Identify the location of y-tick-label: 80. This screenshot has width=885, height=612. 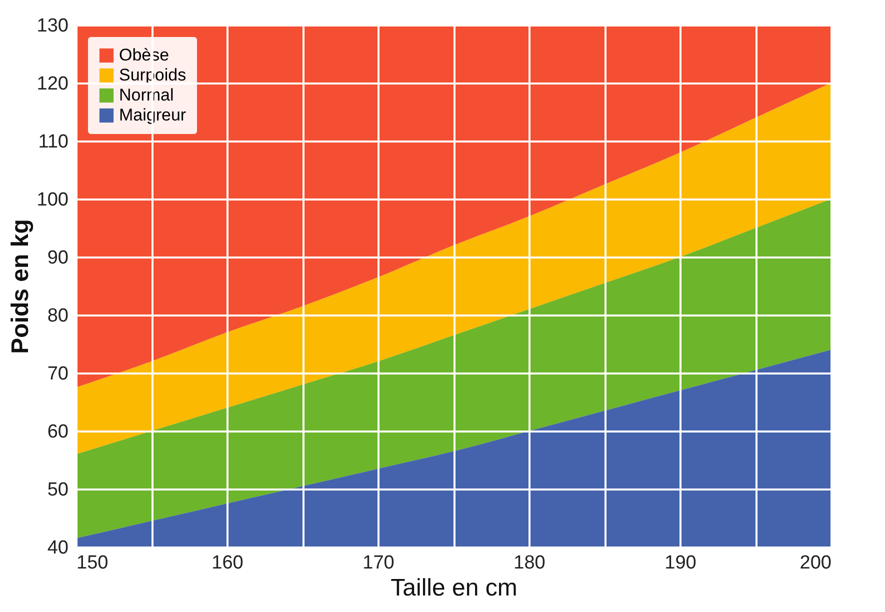
(57, 316).